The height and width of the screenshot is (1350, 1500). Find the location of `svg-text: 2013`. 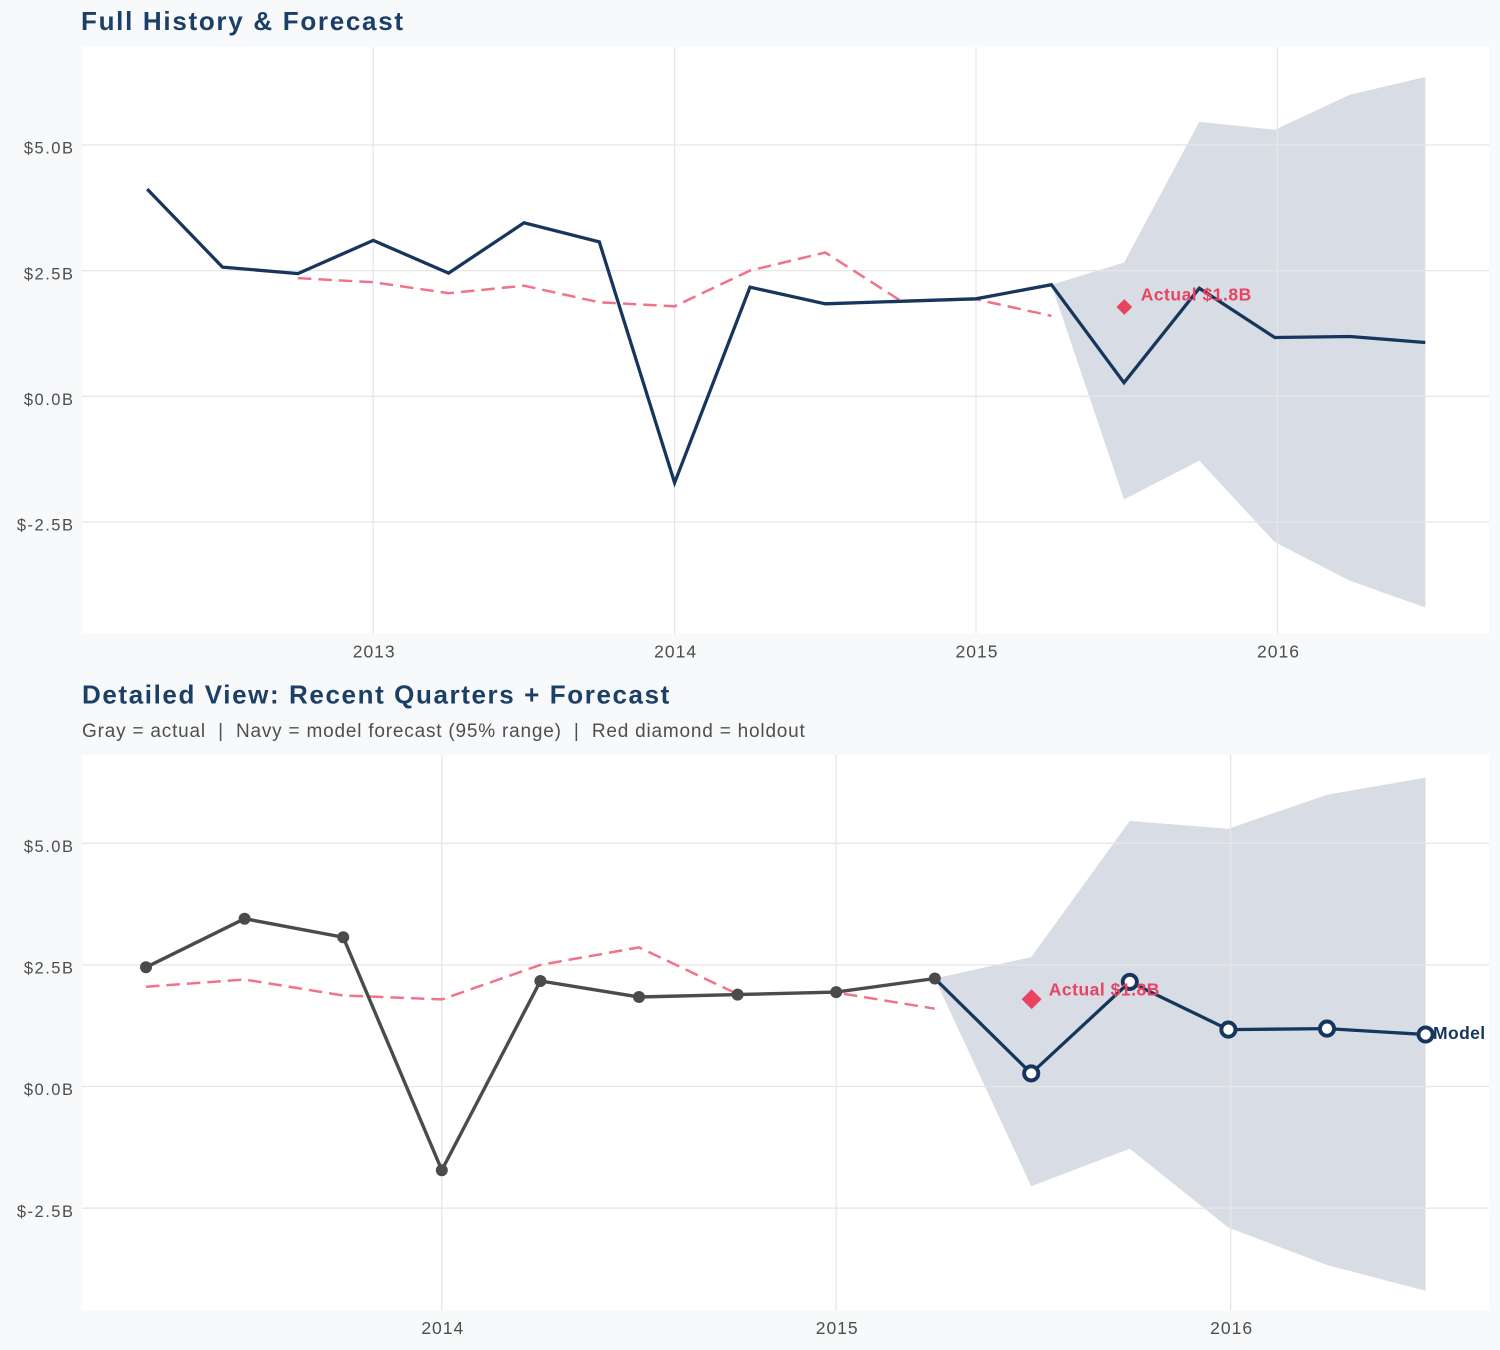

svg-text: 2013 is located at coordinates (374, 652).